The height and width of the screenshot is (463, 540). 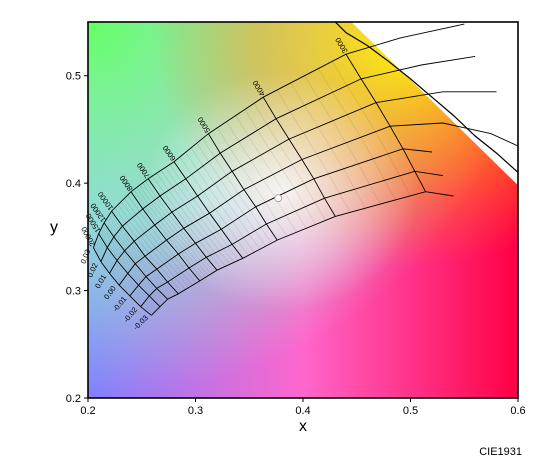 What do you see at coordinates (517, 411) in the screenshot?
I see `x-tick-label: 0.6` at bounding box center [517, 411].